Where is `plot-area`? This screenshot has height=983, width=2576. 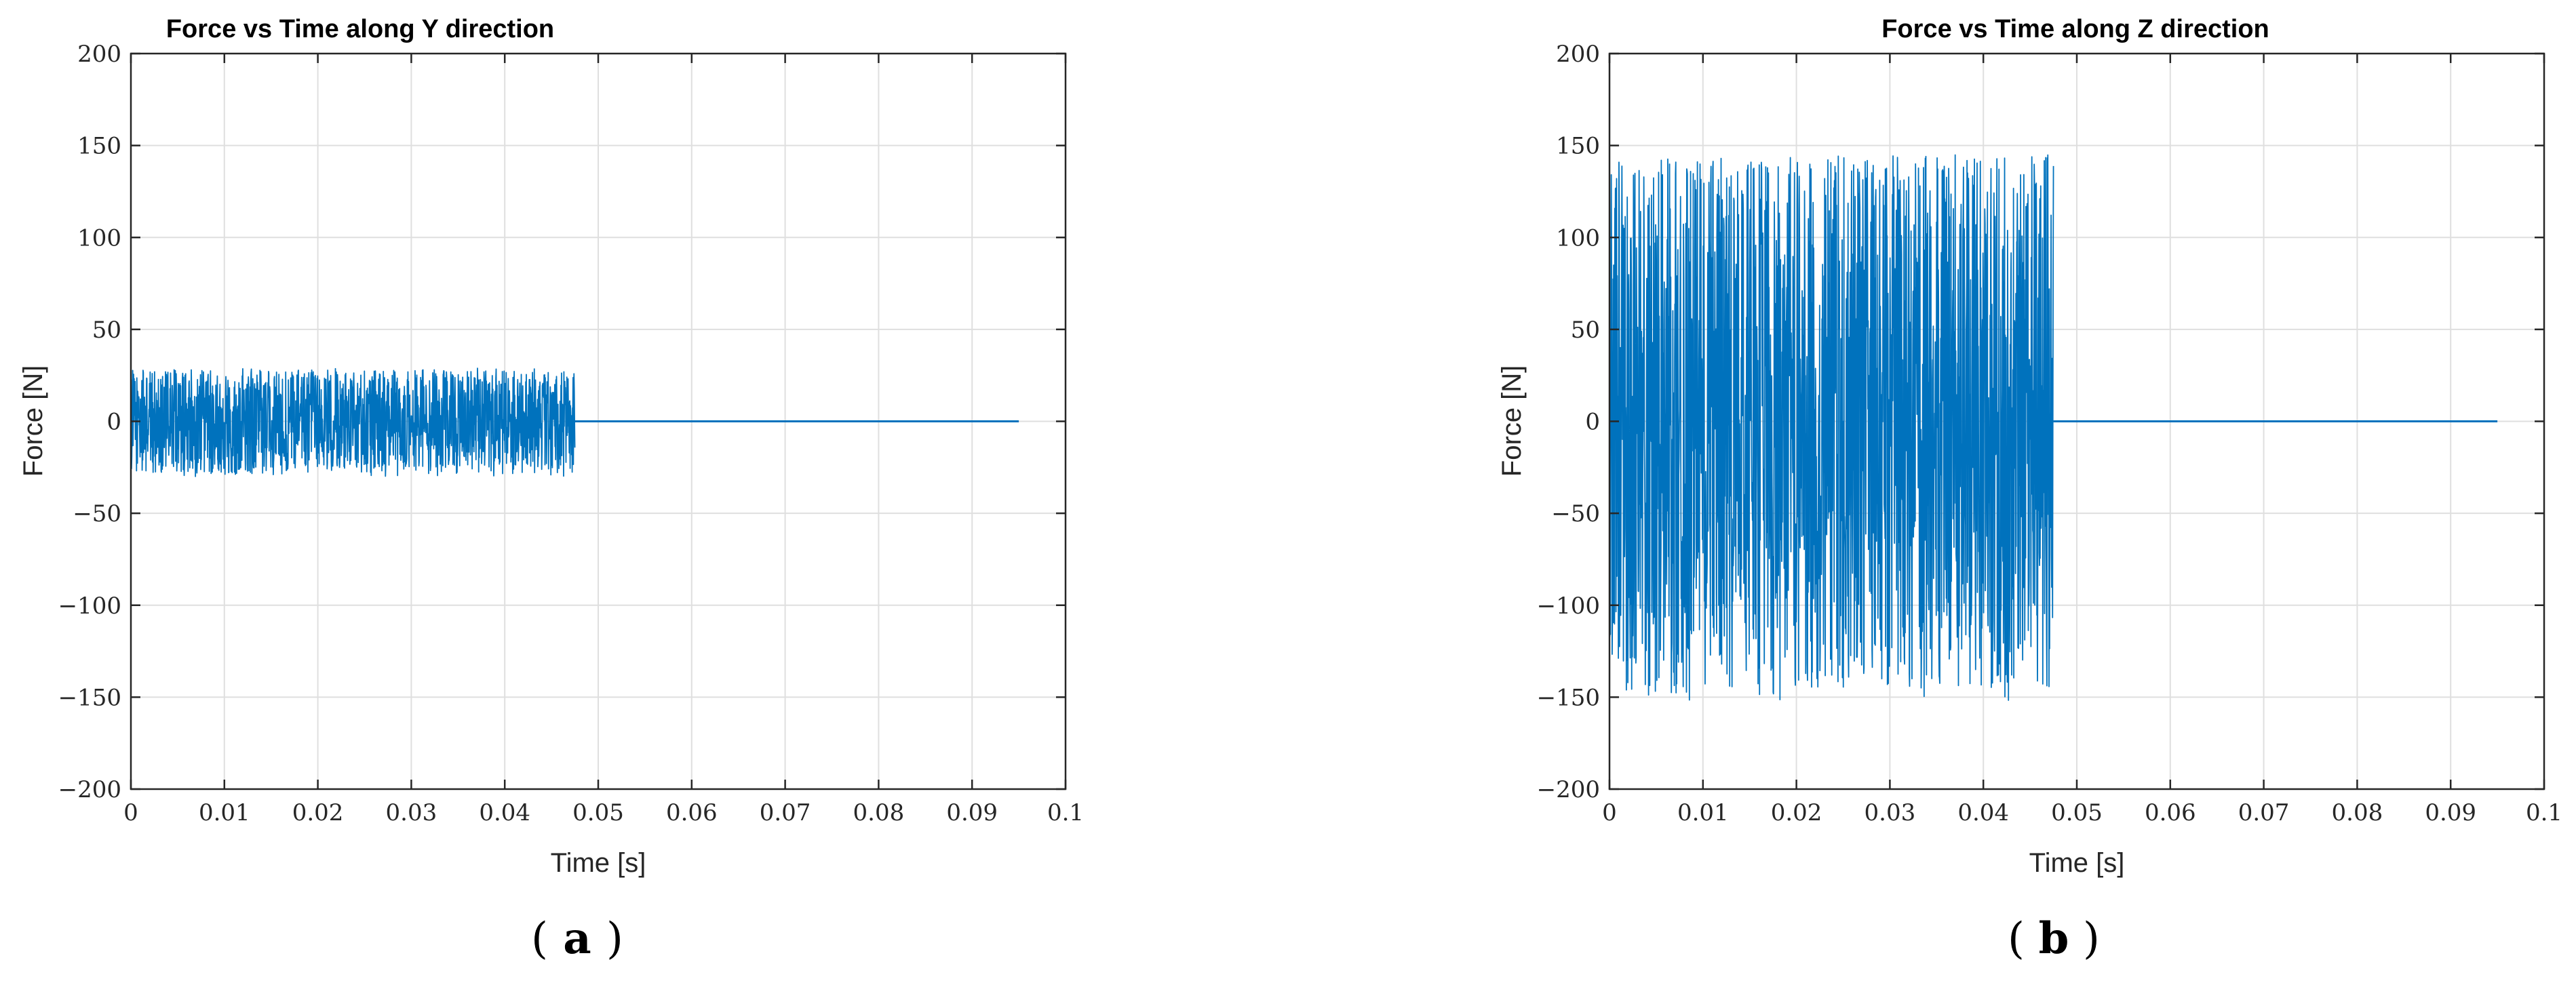
plot-area is located at coordinates (574, 422).